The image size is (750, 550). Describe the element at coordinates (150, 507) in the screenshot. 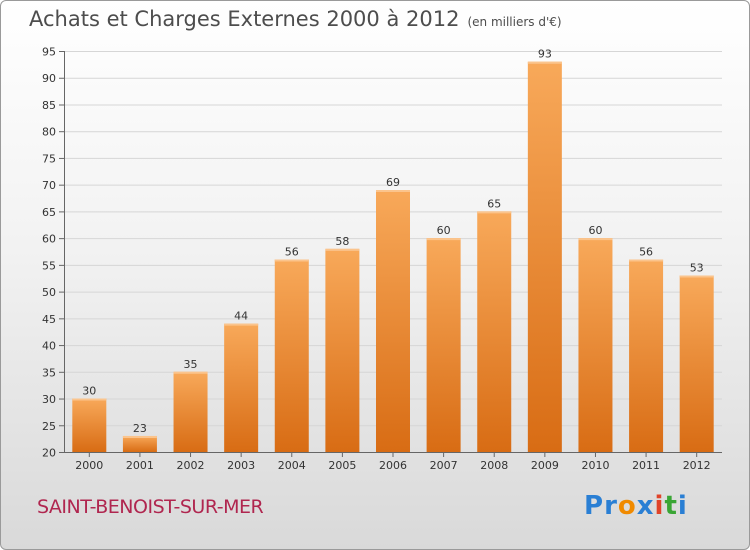

I see `commune-name: SAINT-BENOIST-SUR-MER` at that location.